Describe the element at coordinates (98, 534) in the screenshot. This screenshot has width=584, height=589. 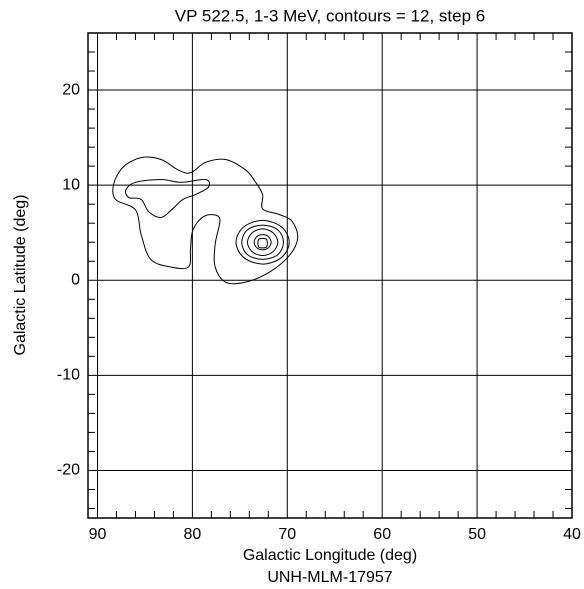
I see `x-tick-label: 90` at that location.